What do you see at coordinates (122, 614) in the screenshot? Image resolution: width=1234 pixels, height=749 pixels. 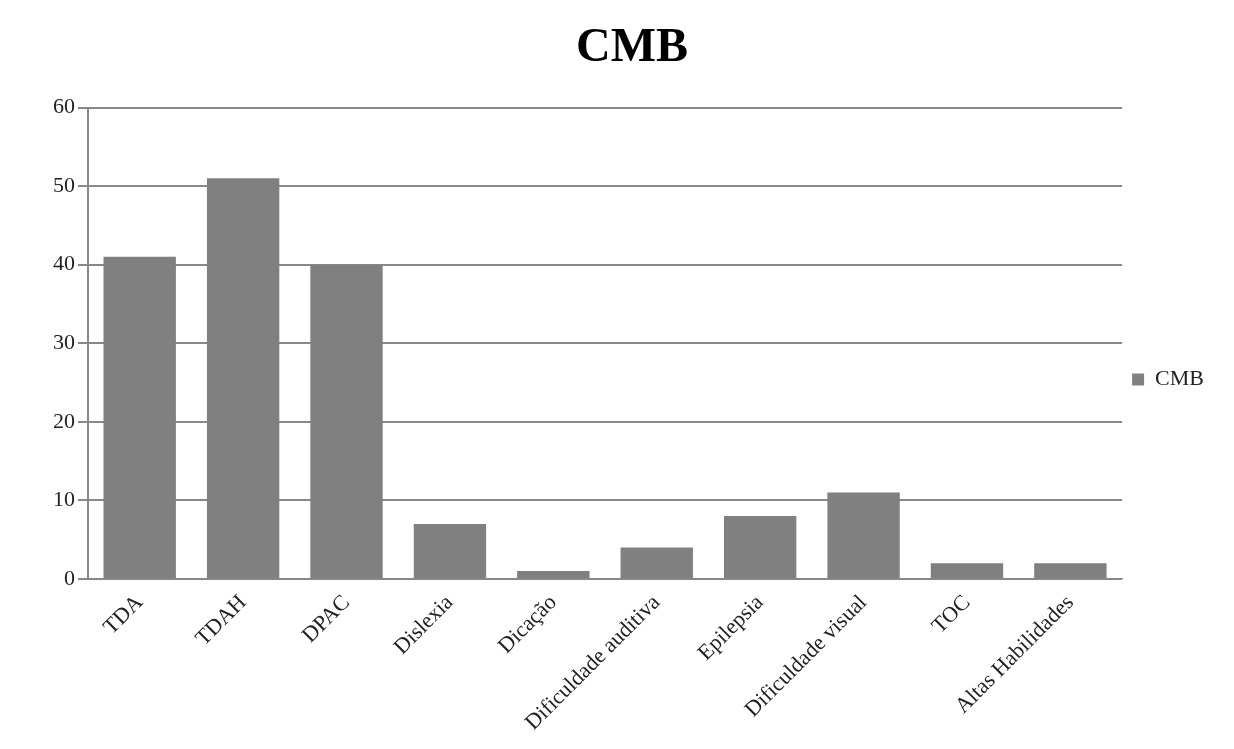 I see `x-tick-label: TDA` at bounding box center [122, 614].